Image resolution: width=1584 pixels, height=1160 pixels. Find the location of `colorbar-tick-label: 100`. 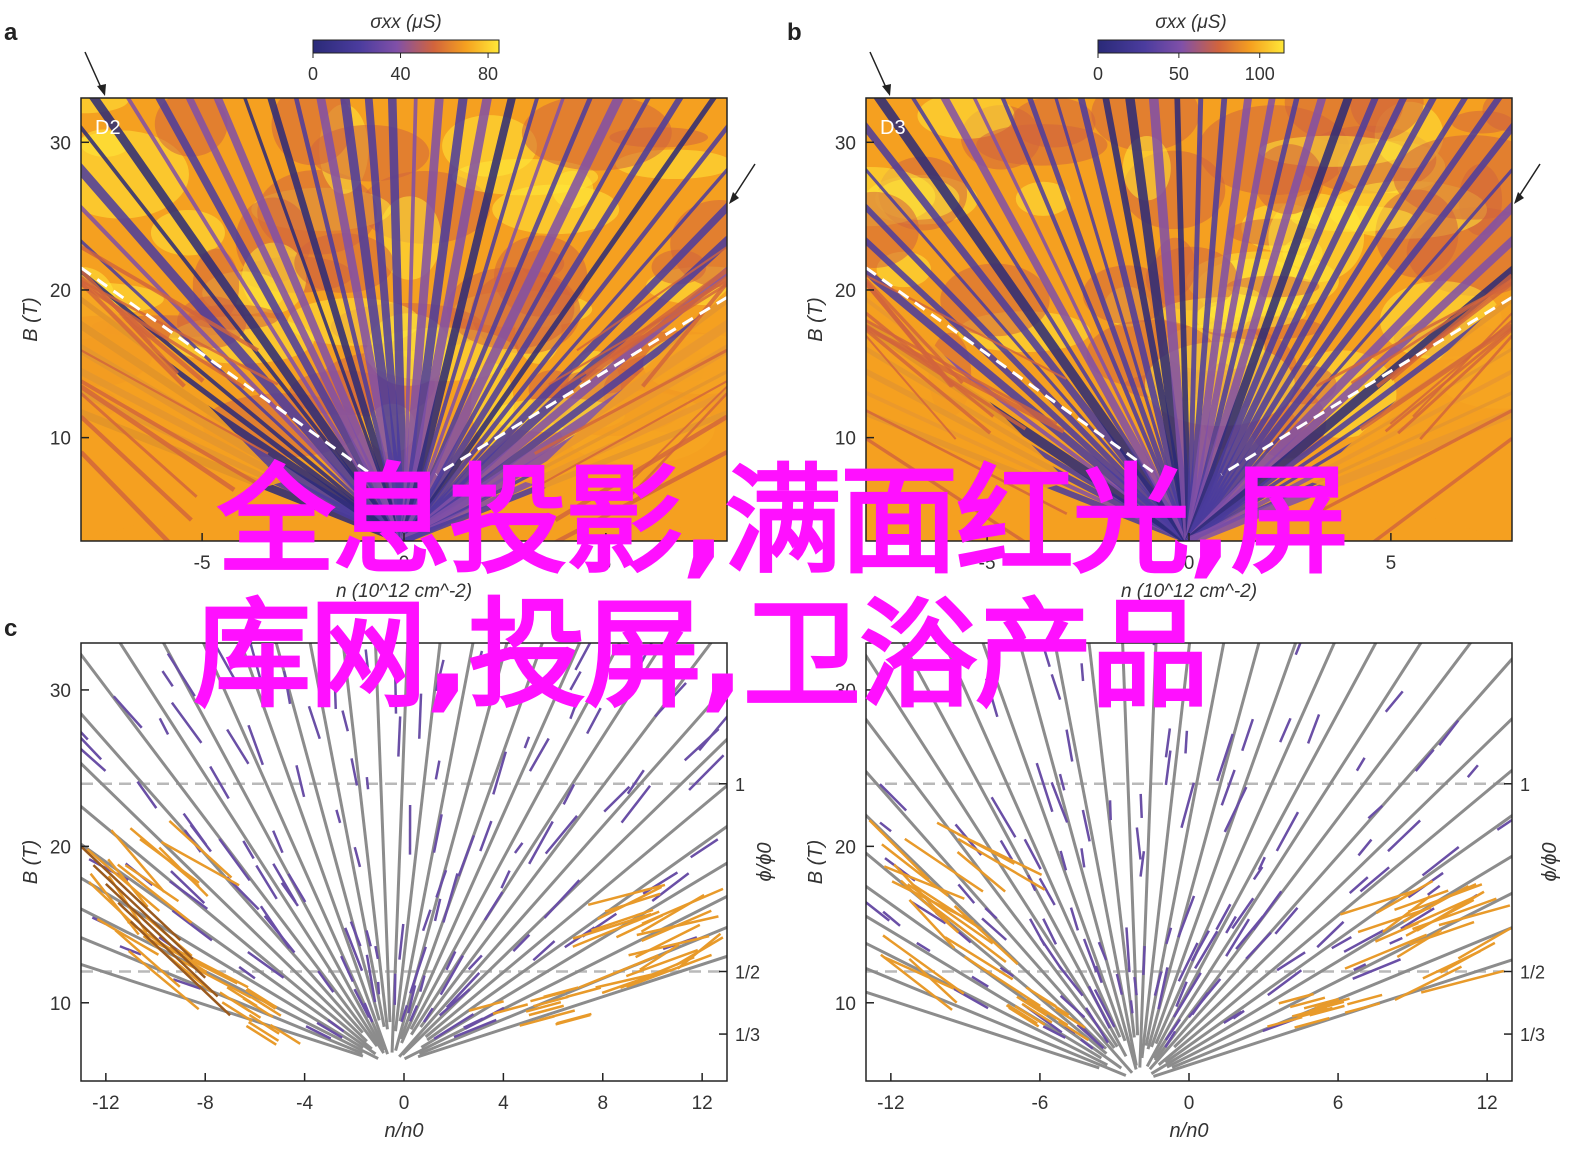

colorbar-tick-label: 100 is located at coordinates (1260, 74).